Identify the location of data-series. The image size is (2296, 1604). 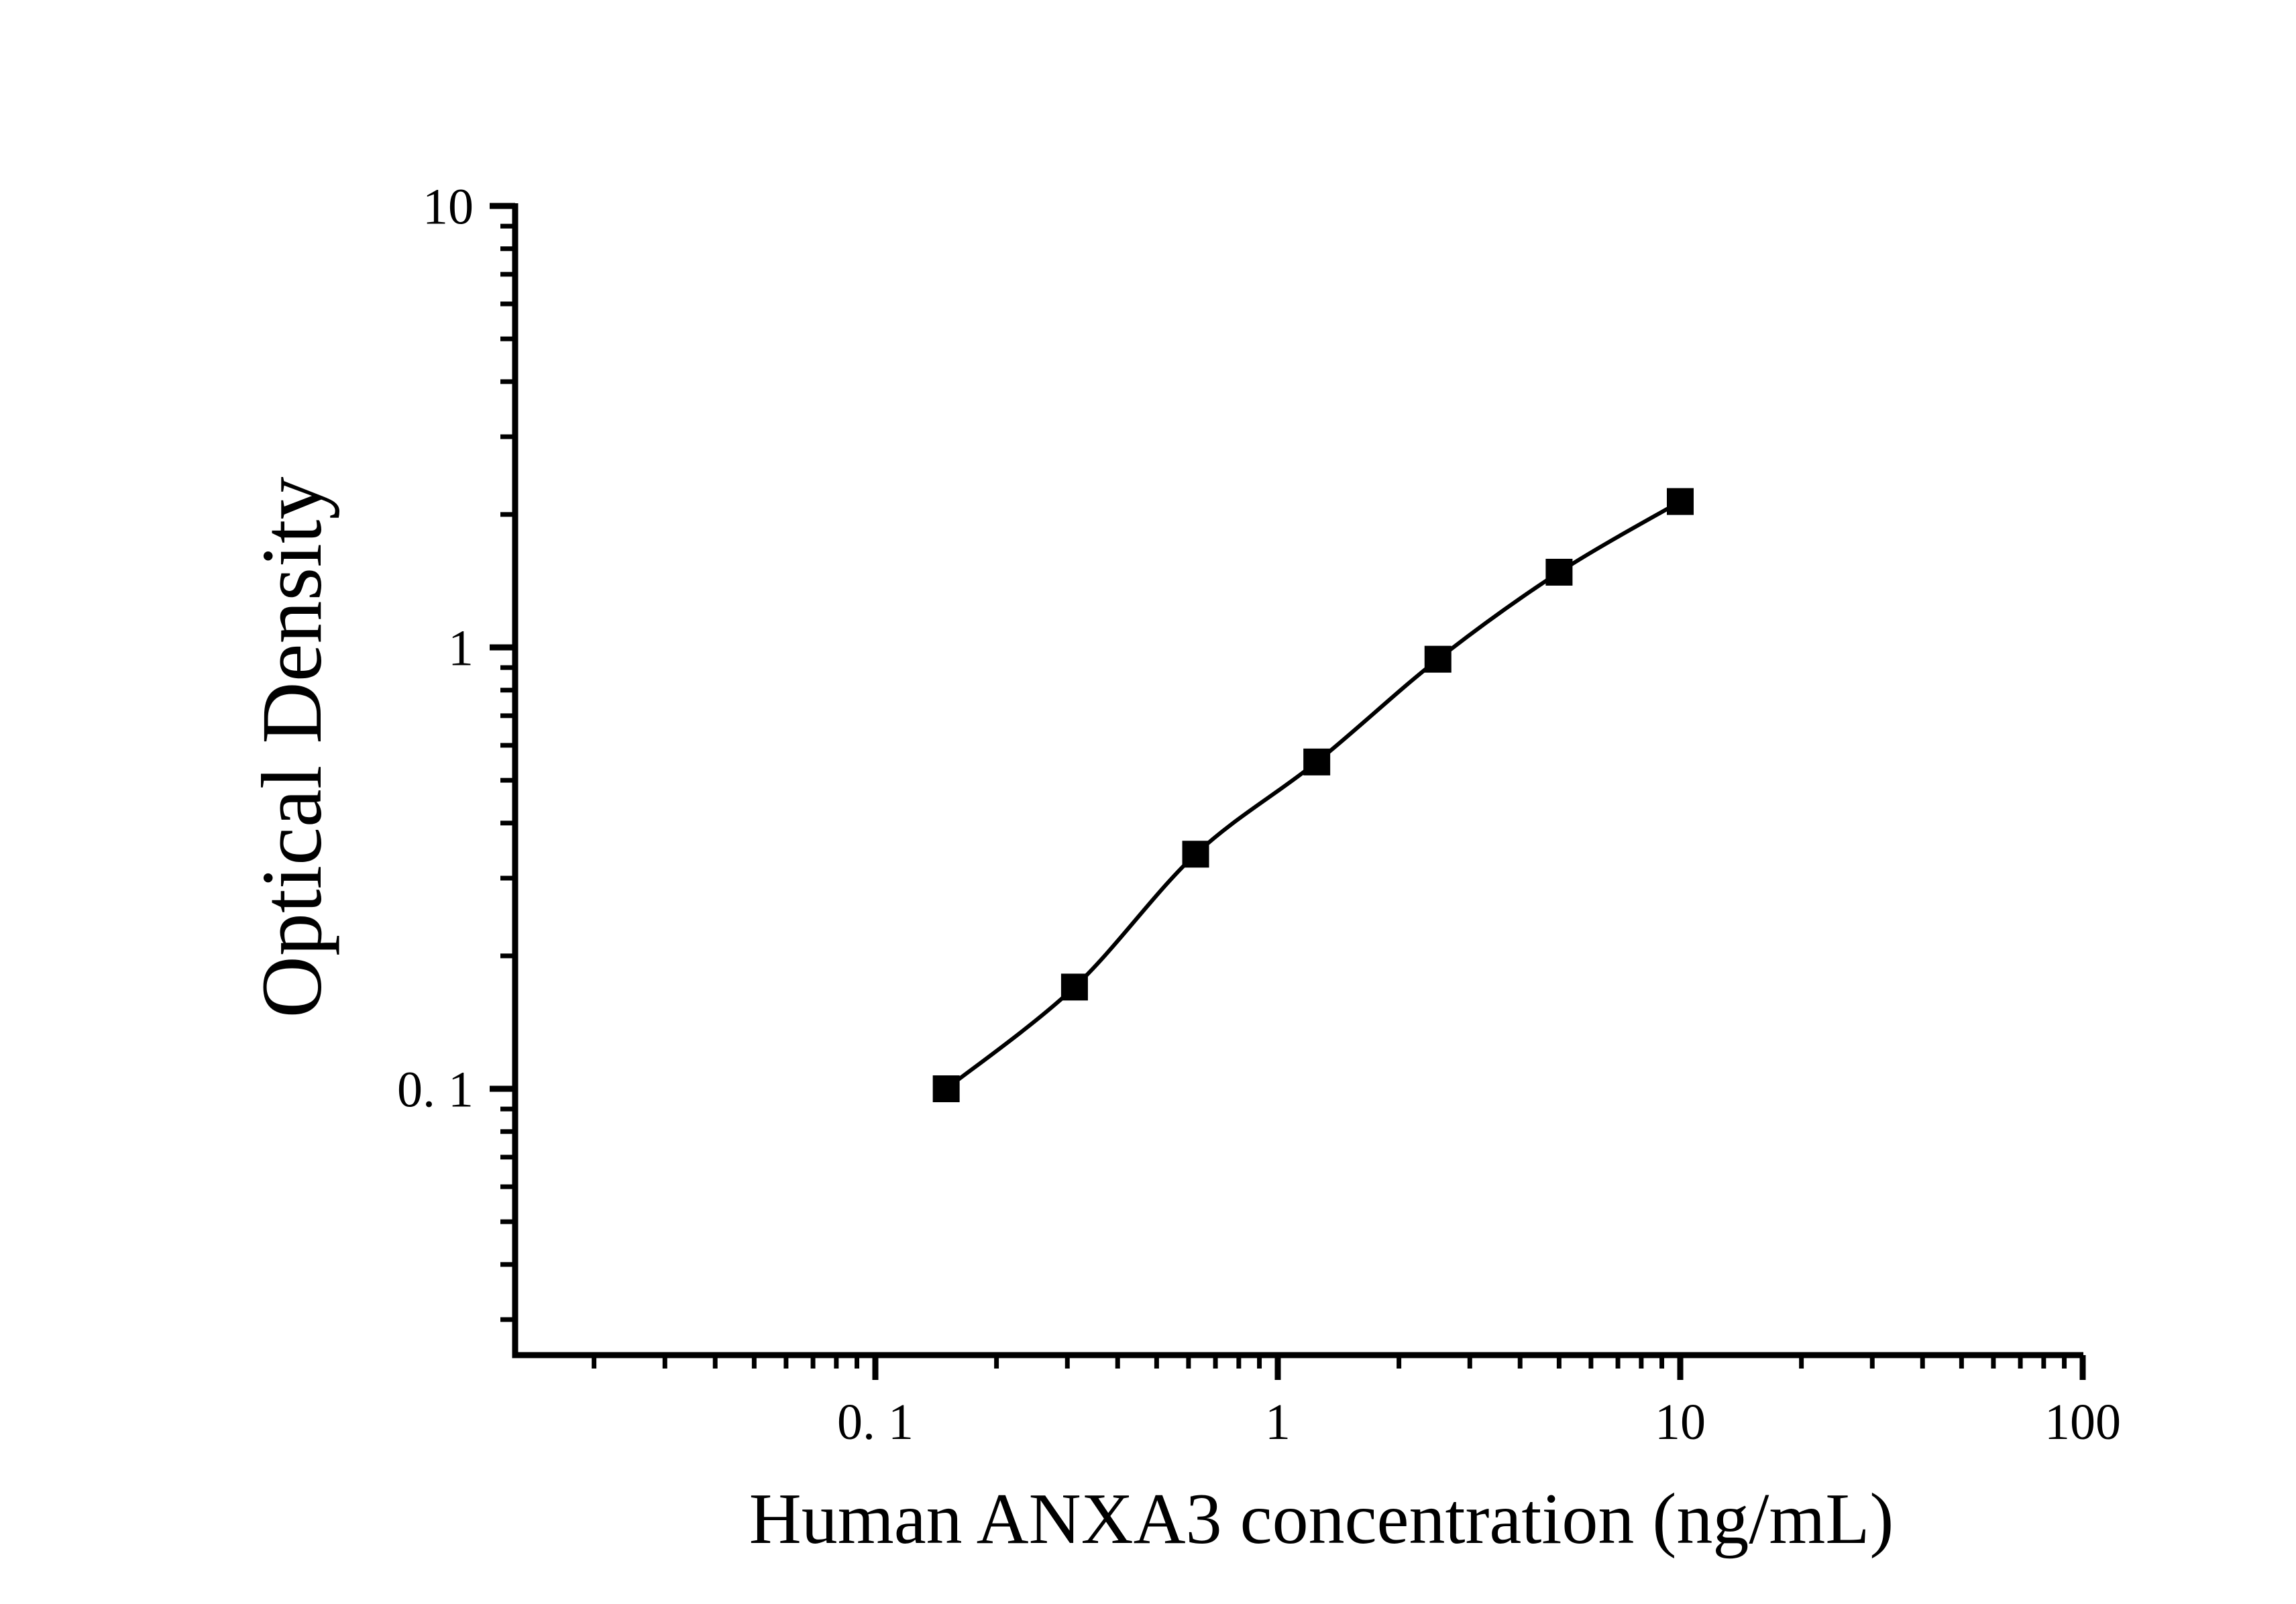
(1313, 795).